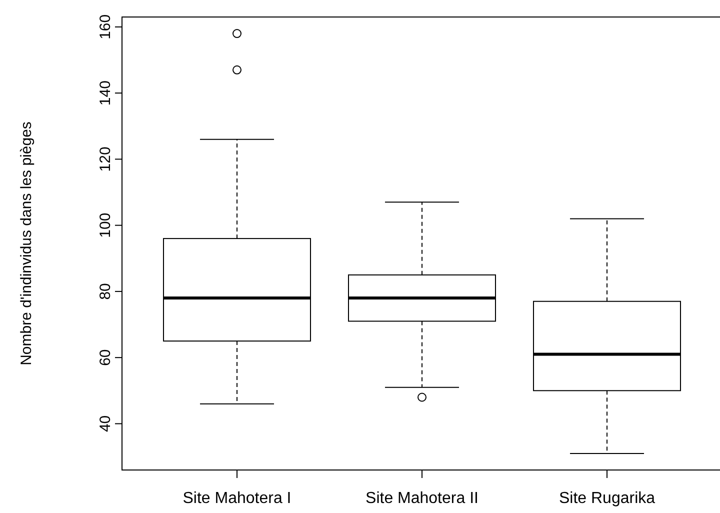 Image resolution: width=720 pixels, height=513 pixels. What do you see at coordinates (607, 498) in the screenshot?
I see `x-tick-label: Site Rugarika` at bounding box center [607, 498].